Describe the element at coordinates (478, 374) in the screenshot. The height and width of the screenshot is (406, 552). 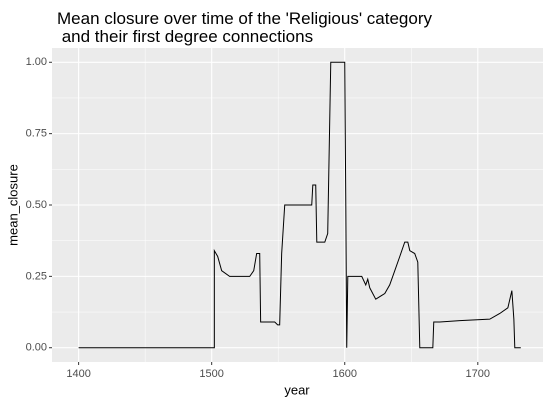
I see `x-tick-label: 1700` at that location.